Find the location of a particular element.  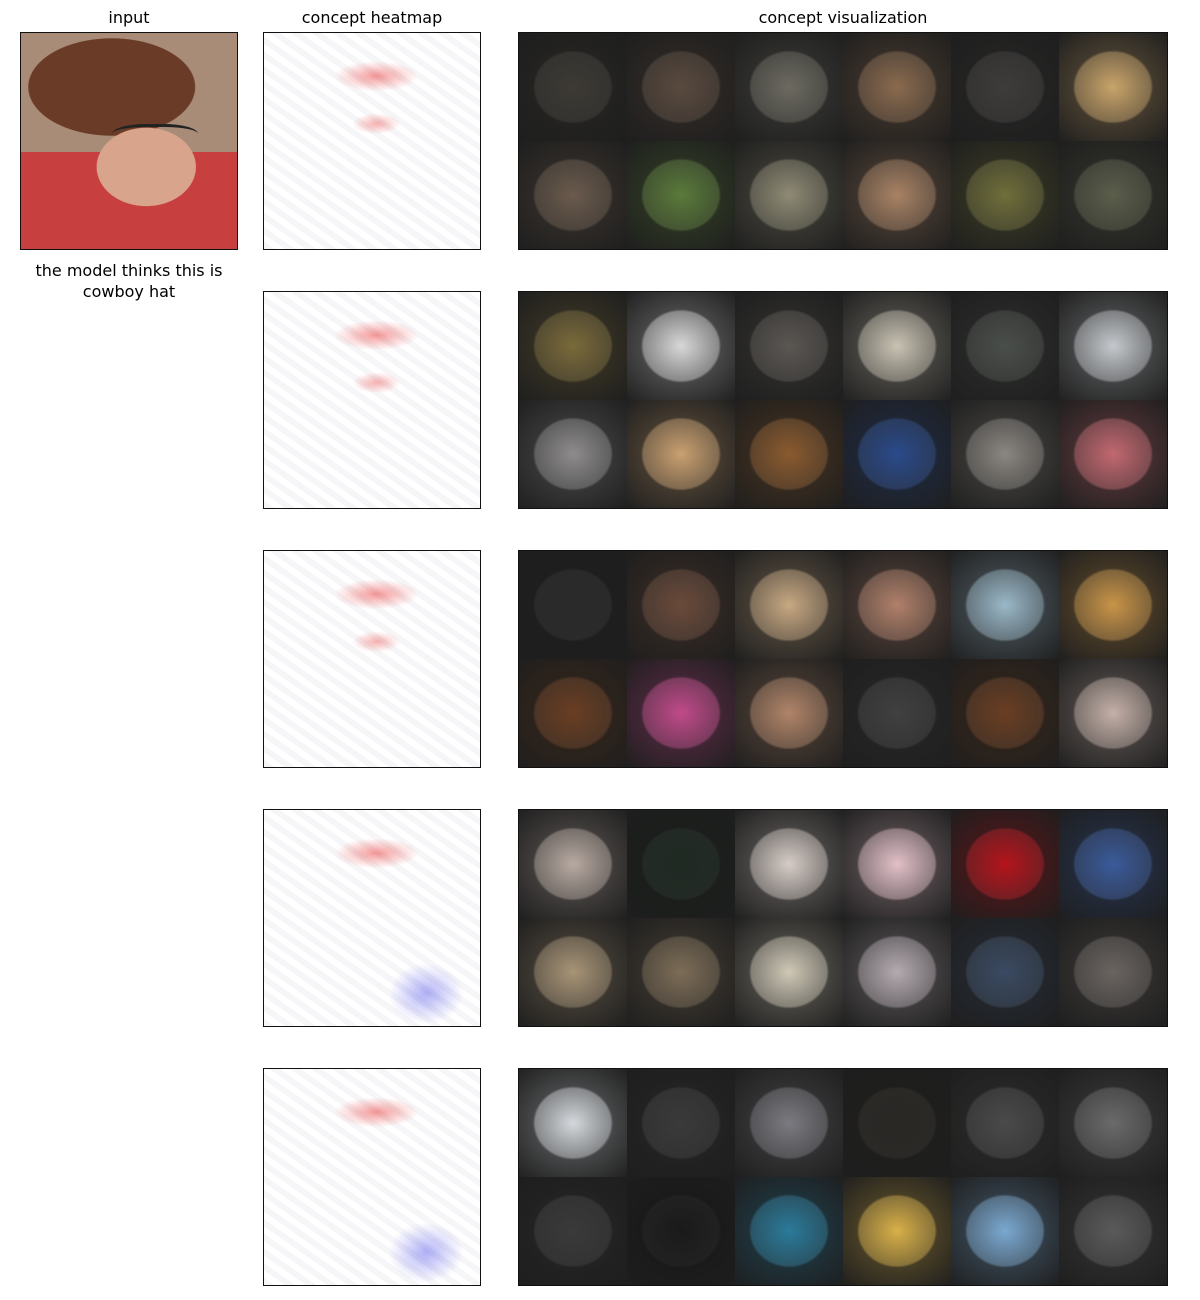

visualization-title: concept visualization is located at coordinates (843, 17).